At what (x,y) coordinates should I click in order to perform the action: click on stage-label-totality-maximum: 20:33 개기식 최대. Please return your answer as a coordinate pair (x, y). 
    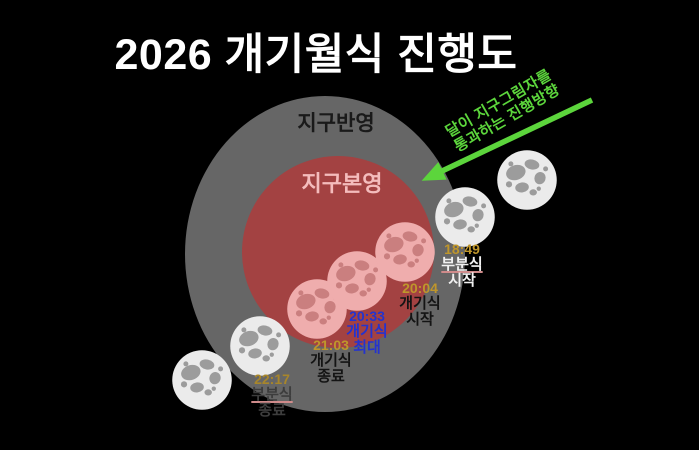
    Looking at the image, I should click on (366, 332).